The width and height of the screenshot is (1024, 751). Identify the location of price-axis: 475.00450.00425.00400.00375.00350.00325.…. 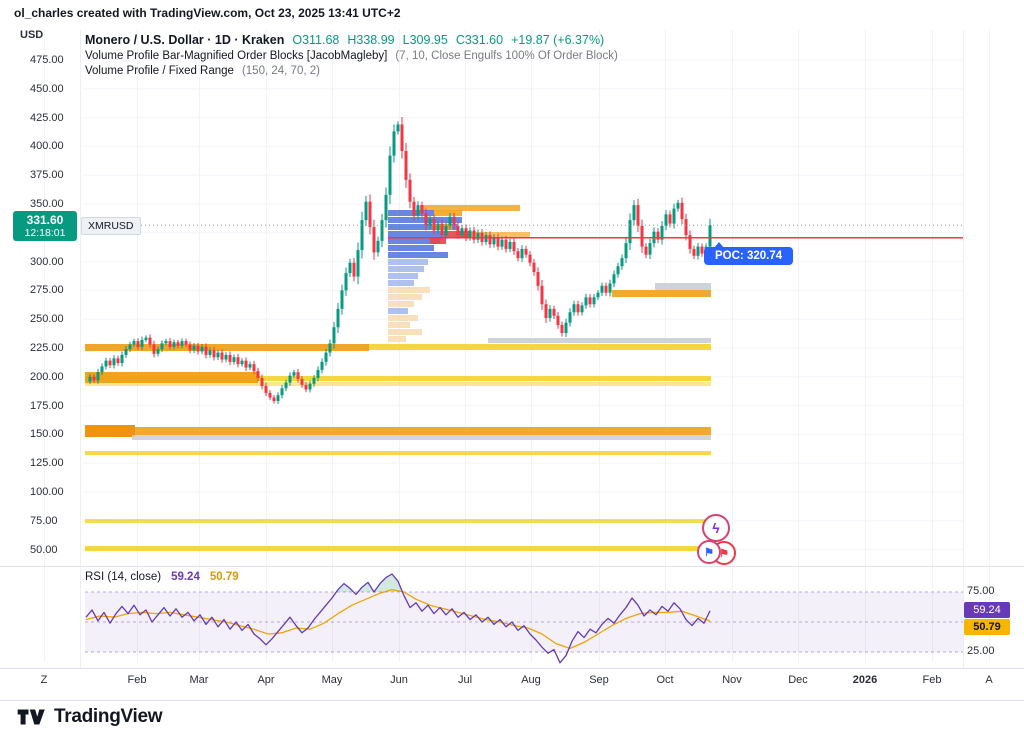
(55, 350).